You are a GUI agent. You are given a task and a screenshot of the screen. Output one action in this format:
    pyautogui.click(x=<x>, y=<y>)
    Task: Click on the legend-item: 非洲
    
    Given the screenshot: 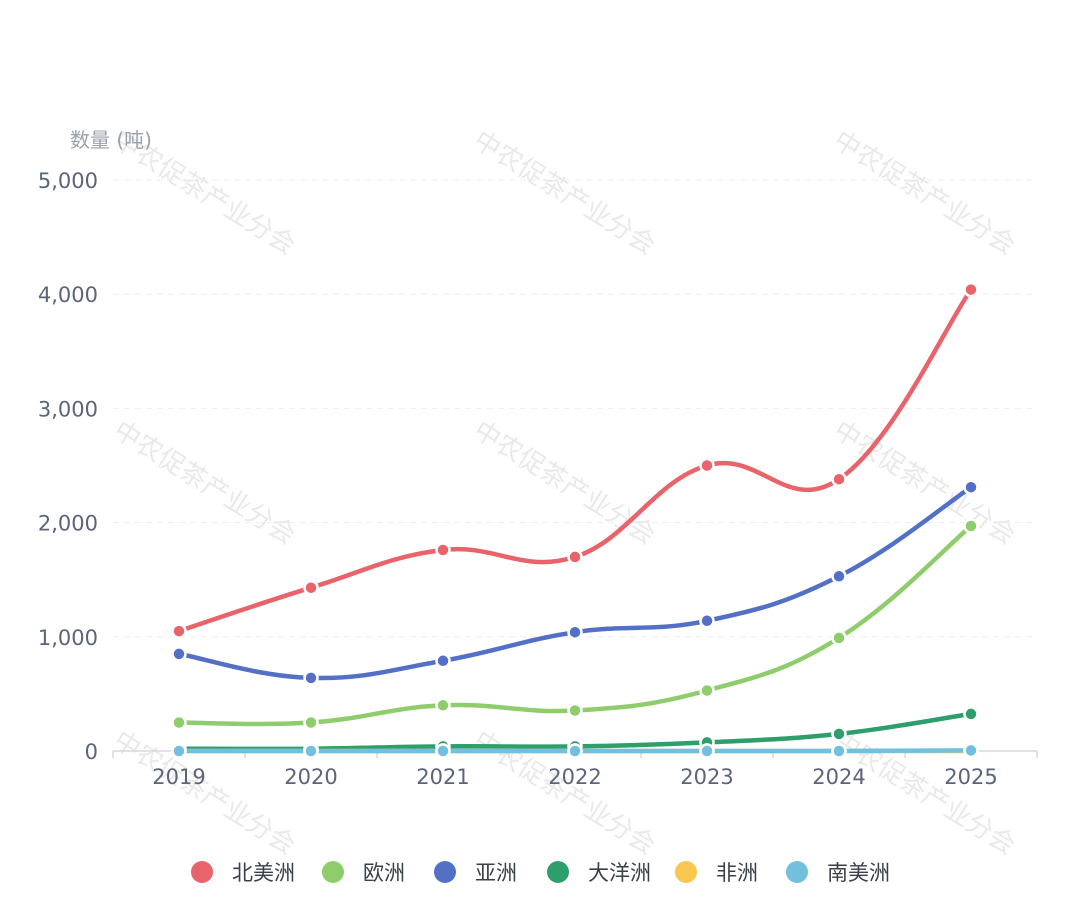 What is the action you would take?
    pyautogui.click(x=716, y=873)
    